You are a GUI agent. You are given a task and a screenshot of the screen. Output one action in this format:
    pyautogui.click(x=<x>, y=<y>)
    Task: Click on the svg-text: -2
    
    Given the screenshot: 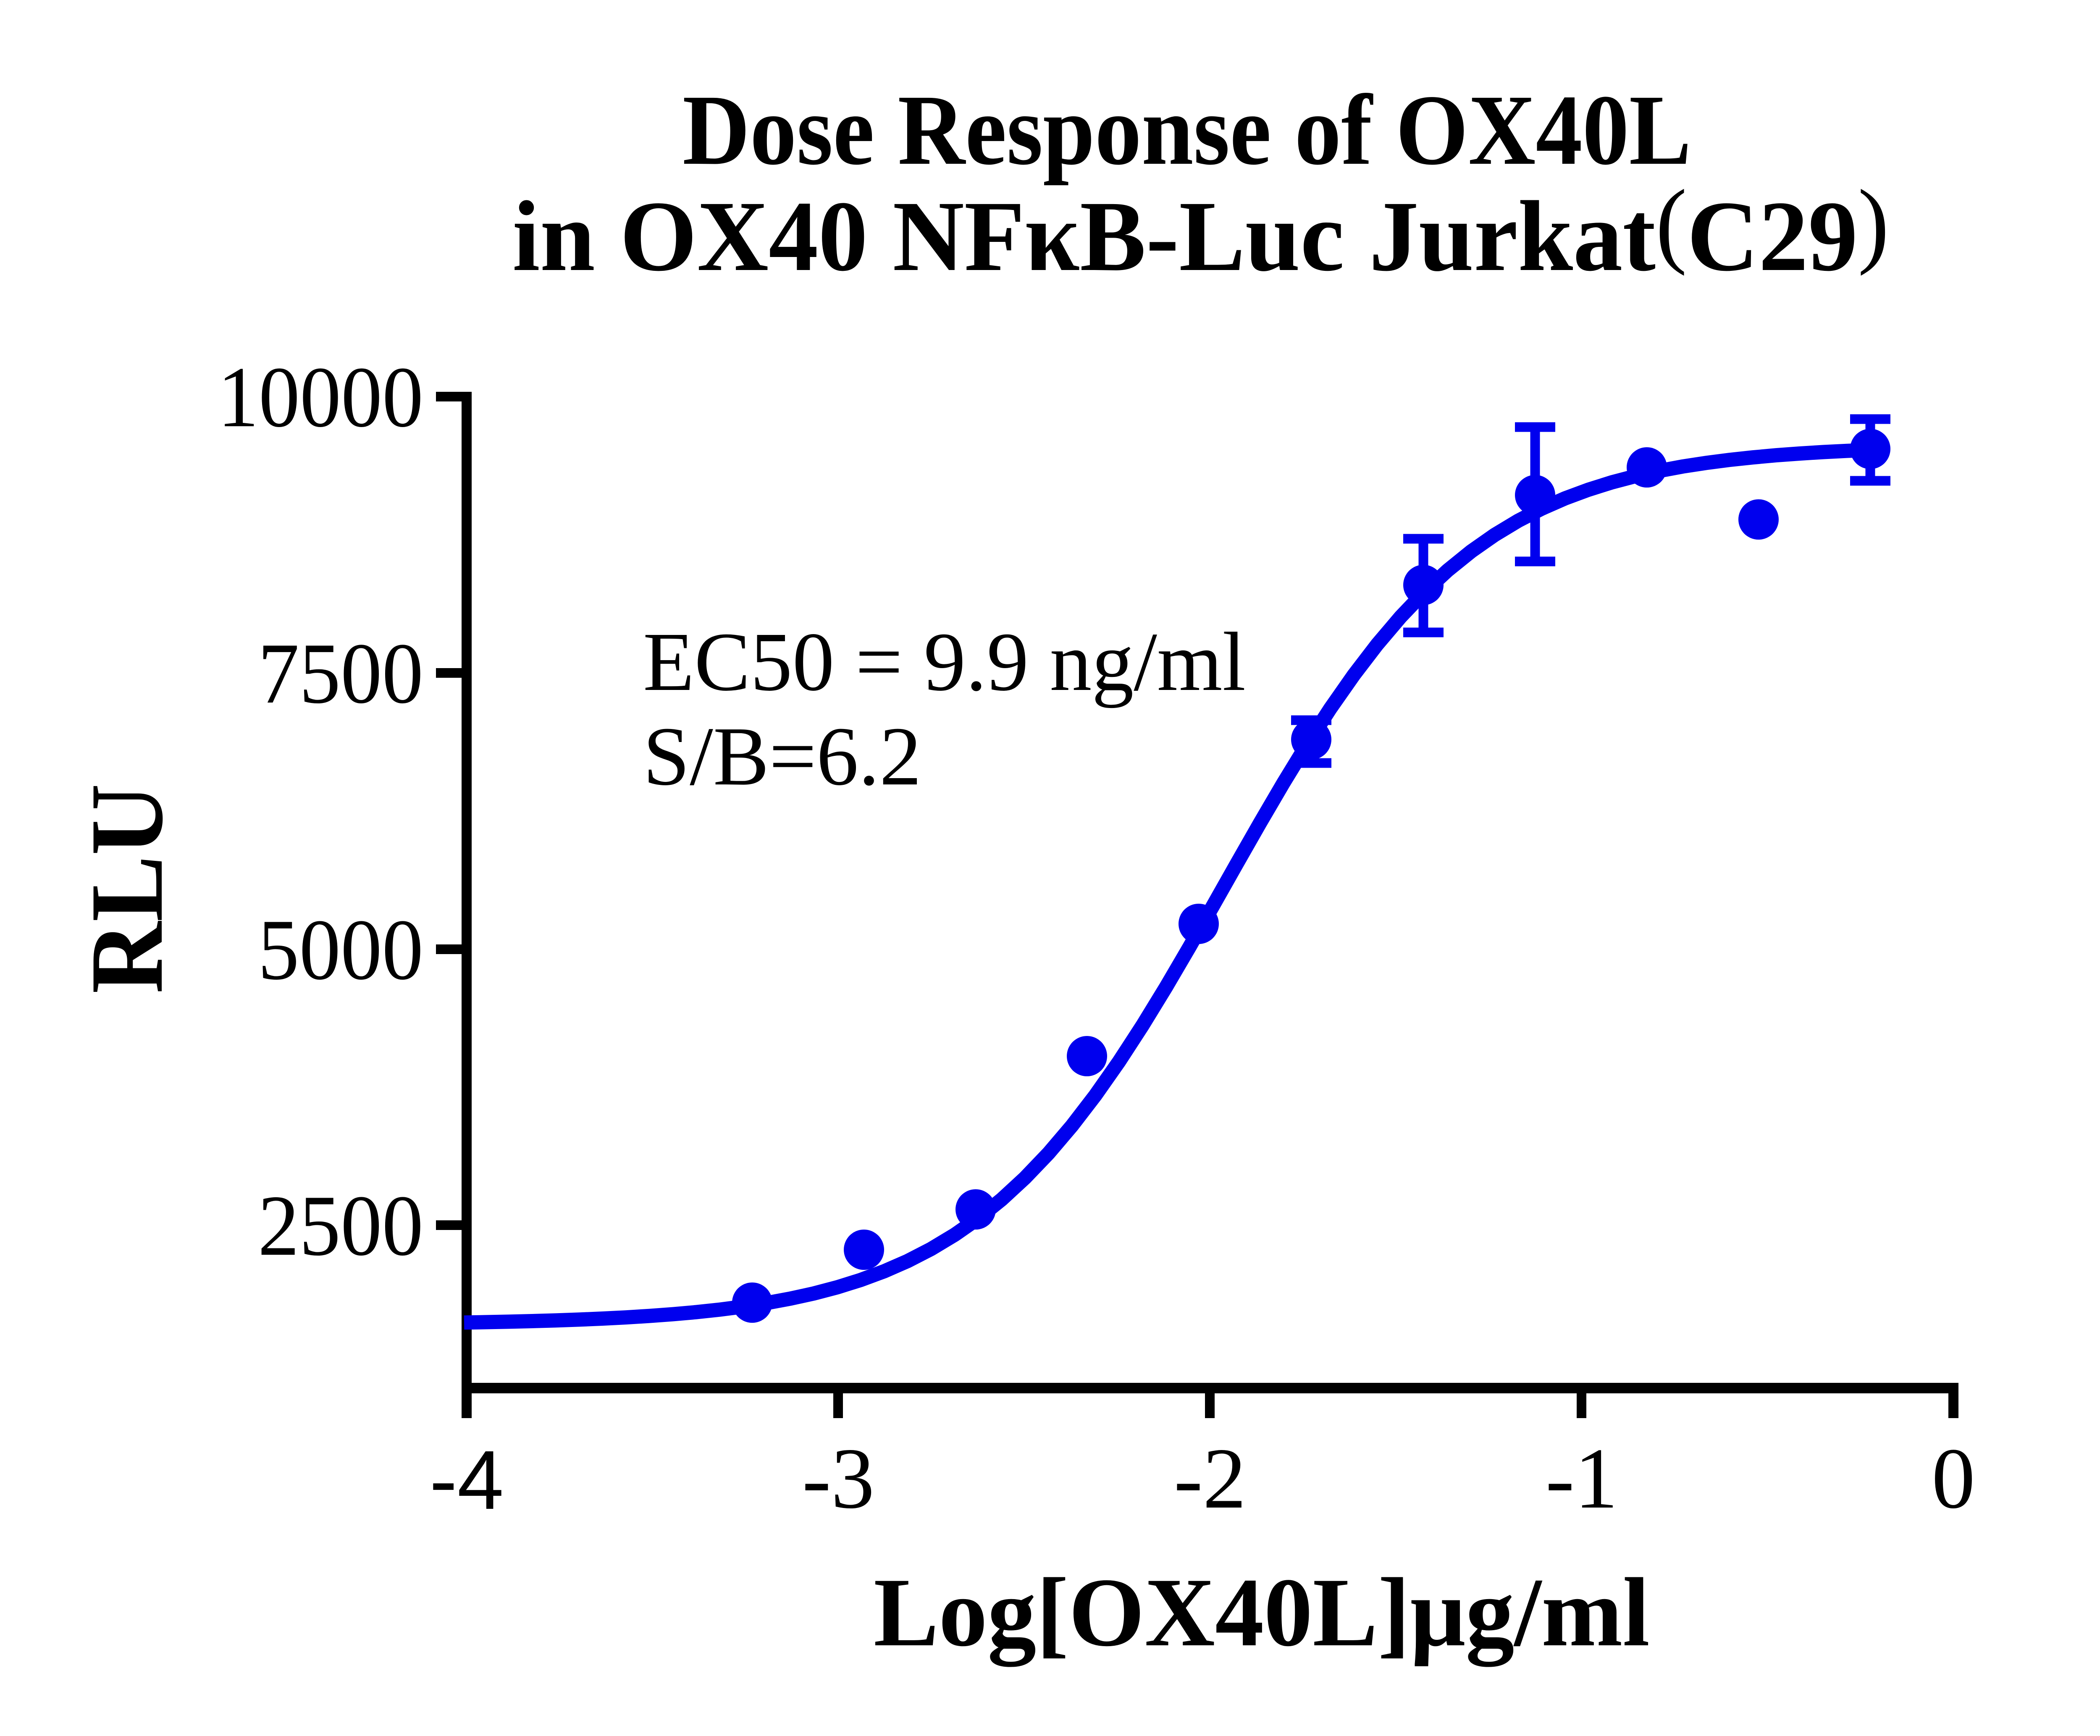 What is the action you would take?
    pyautogui.click(x=1210, y=1478)
    